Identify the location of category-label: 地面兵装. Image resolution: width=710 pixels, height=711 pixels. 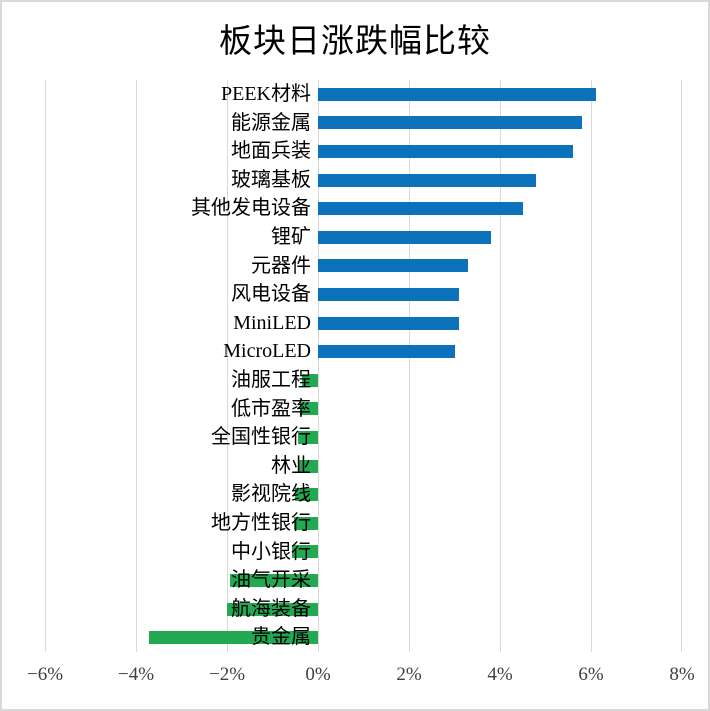
(271, 151).